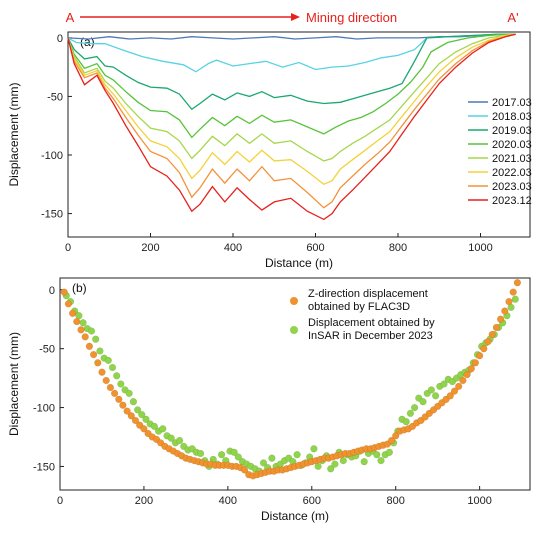 The image size is (550, 545). I want to click on legend-label: 2020.03, so click(512, 145).